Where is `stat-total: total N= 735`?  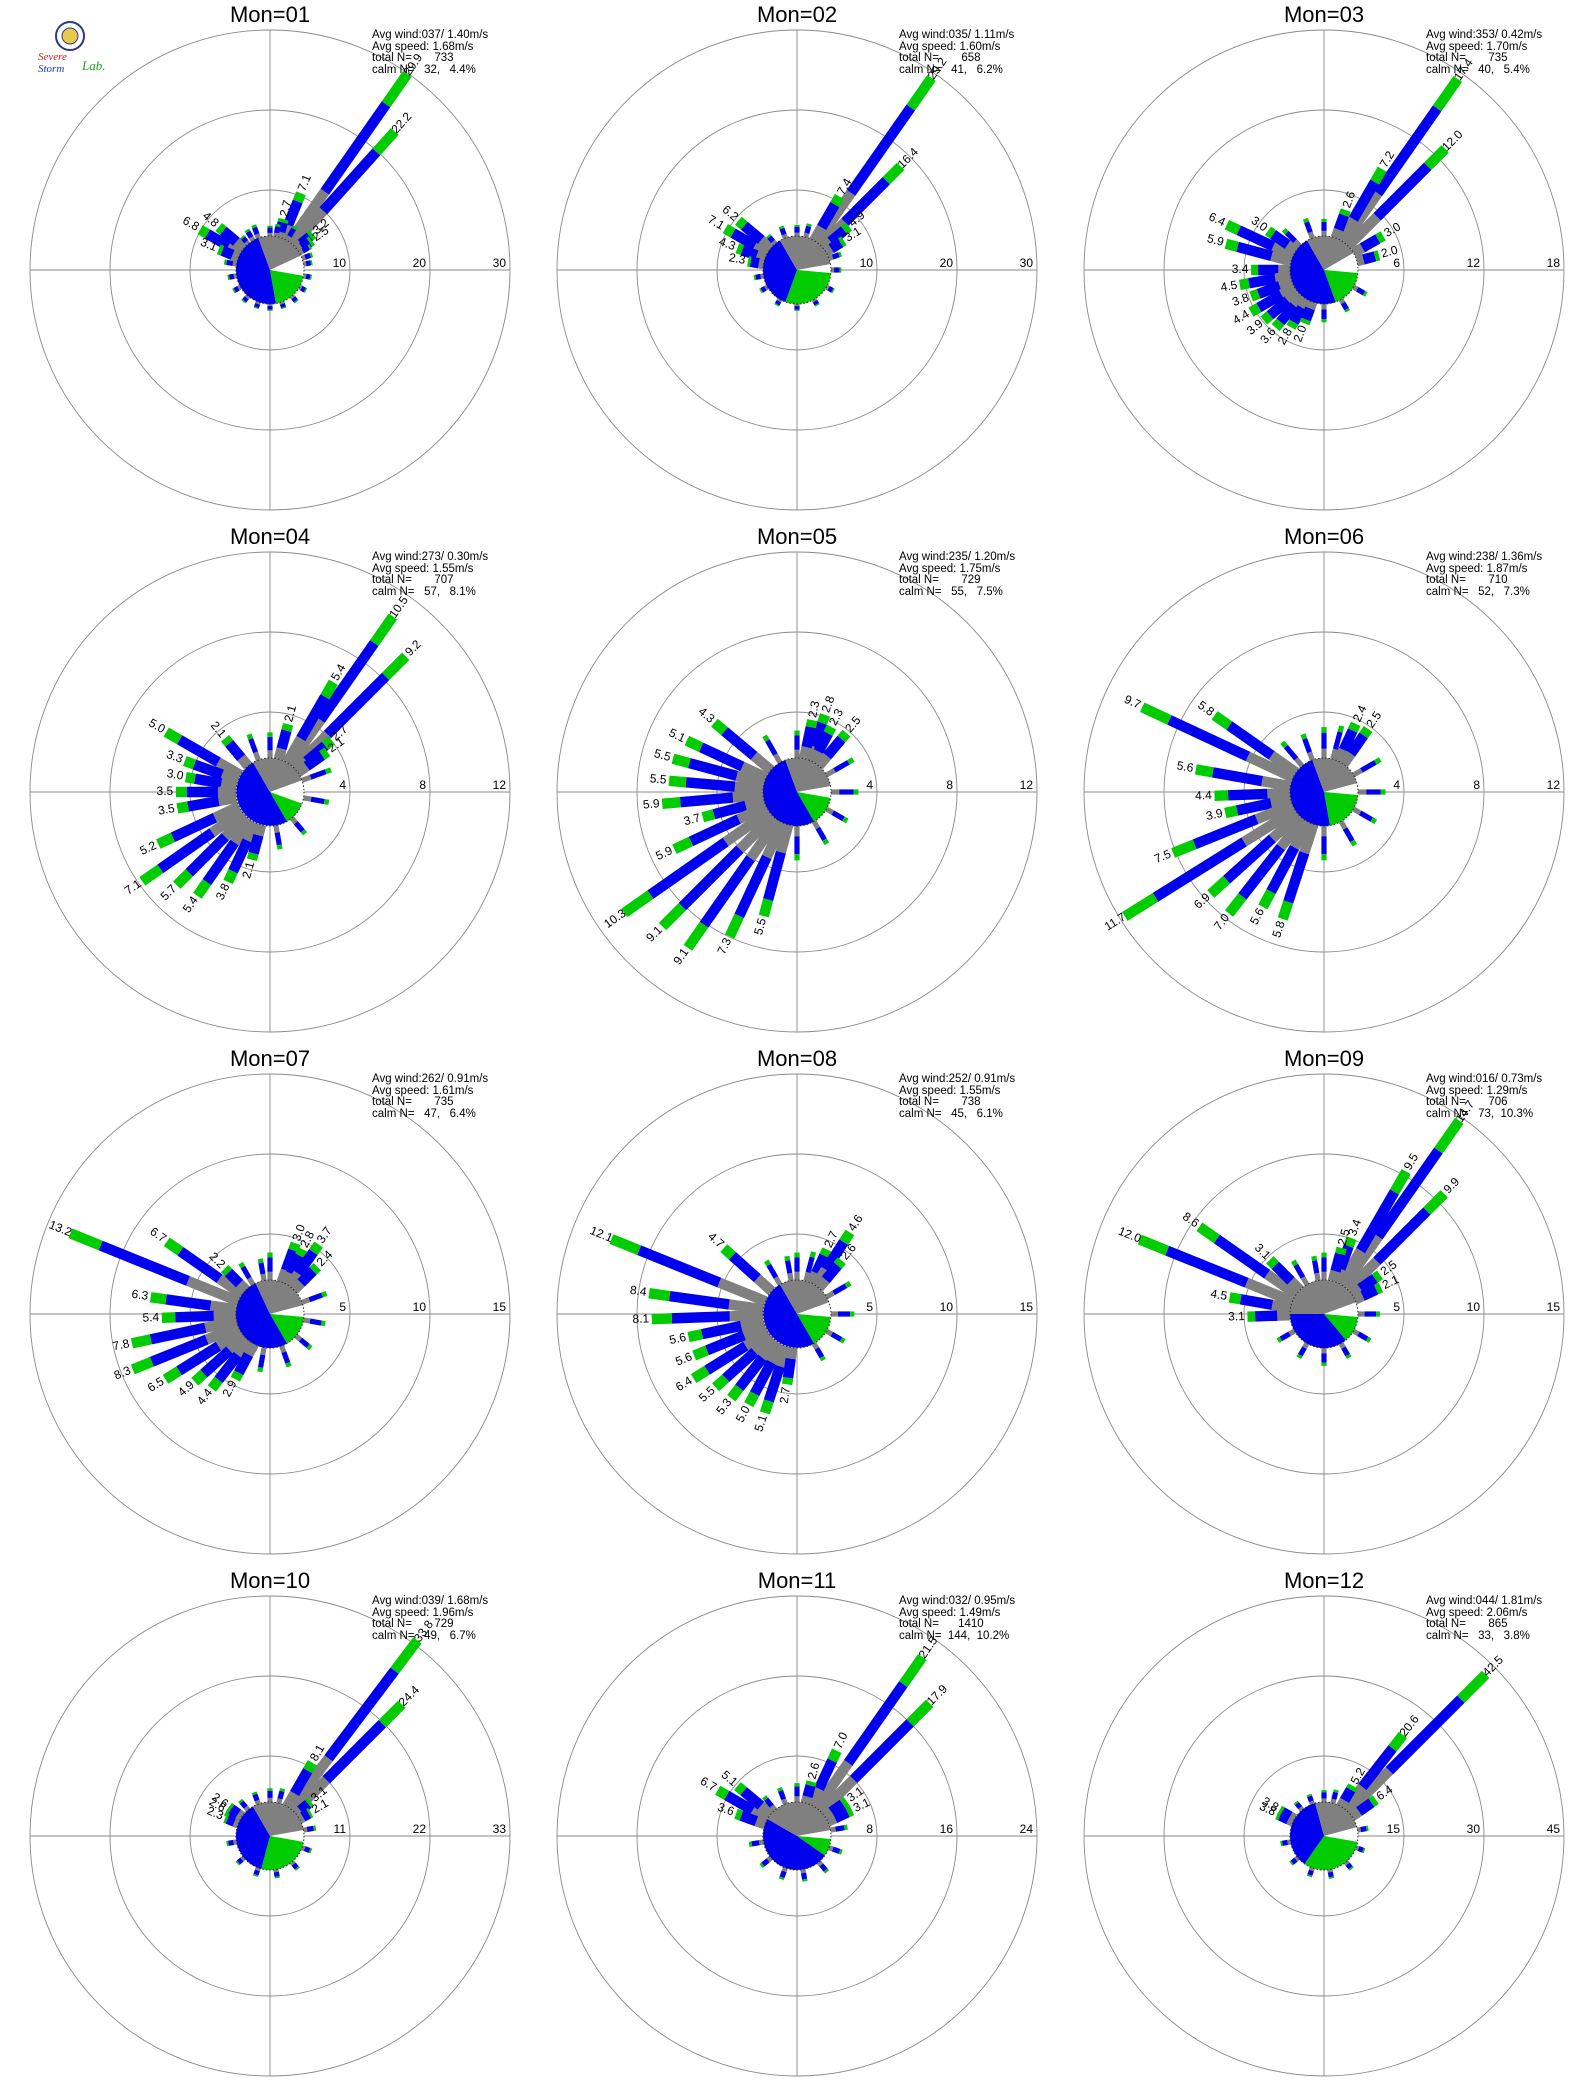 stat-total: total N= 735 is located at coordinates (413, 1102).